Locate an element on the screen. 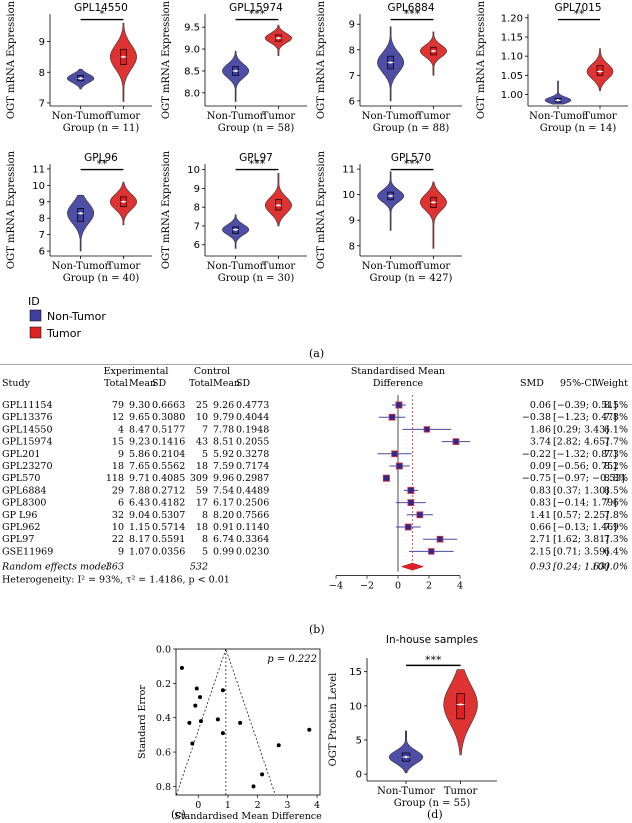  header-sd: SD is located at coordinates (159, 383).